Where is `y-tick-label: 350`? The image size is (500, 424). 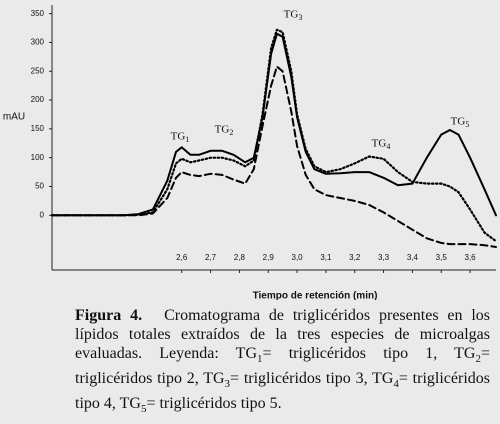 y-tick-label: 350 is located at coordinates (38, 13).